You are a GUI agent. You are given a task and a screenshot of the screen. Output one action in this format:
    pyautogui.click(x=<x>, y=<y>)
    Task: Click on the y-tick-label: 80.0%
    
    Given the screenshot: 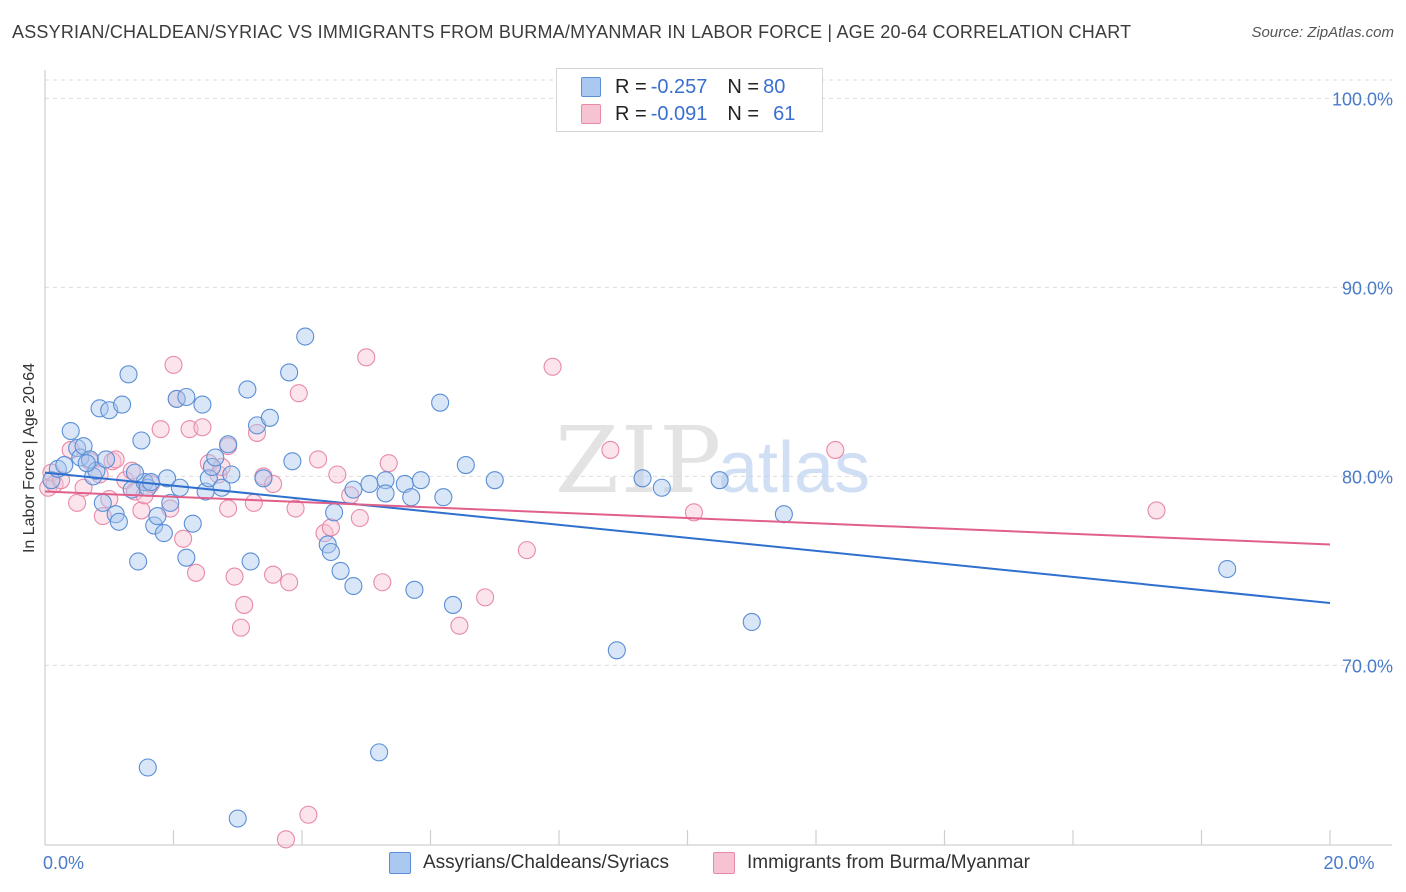 What is the action you would take?
    pyautogui.click(x=1367, y=477)
    